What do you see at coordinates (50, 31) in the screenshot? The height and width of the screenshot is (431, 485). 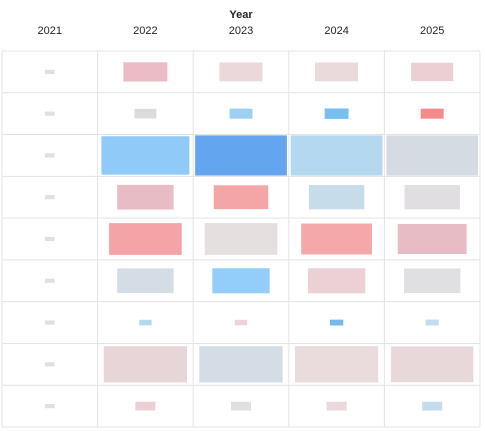 I see `column-header: 2021` at bounding box center [50, 31].